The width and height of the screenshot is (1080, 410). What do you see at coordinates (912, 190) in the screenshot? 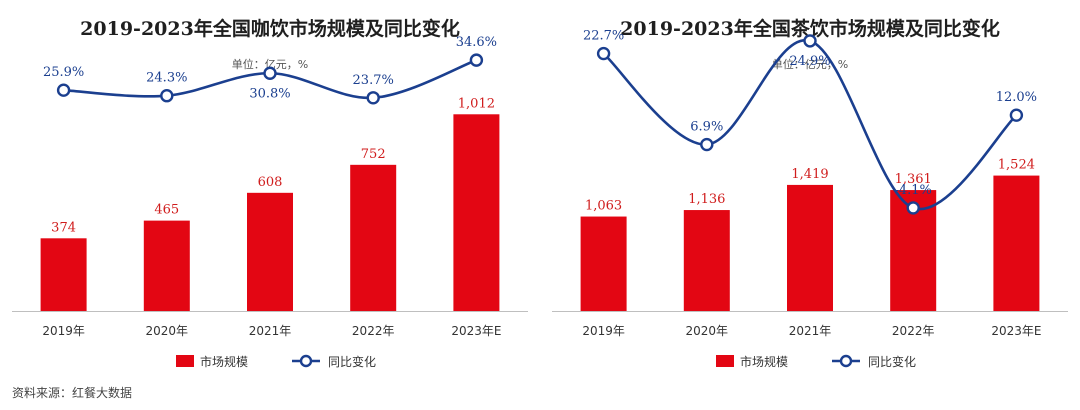
I see `line-value-label: -4.1%` at bounding box center [912, 190].